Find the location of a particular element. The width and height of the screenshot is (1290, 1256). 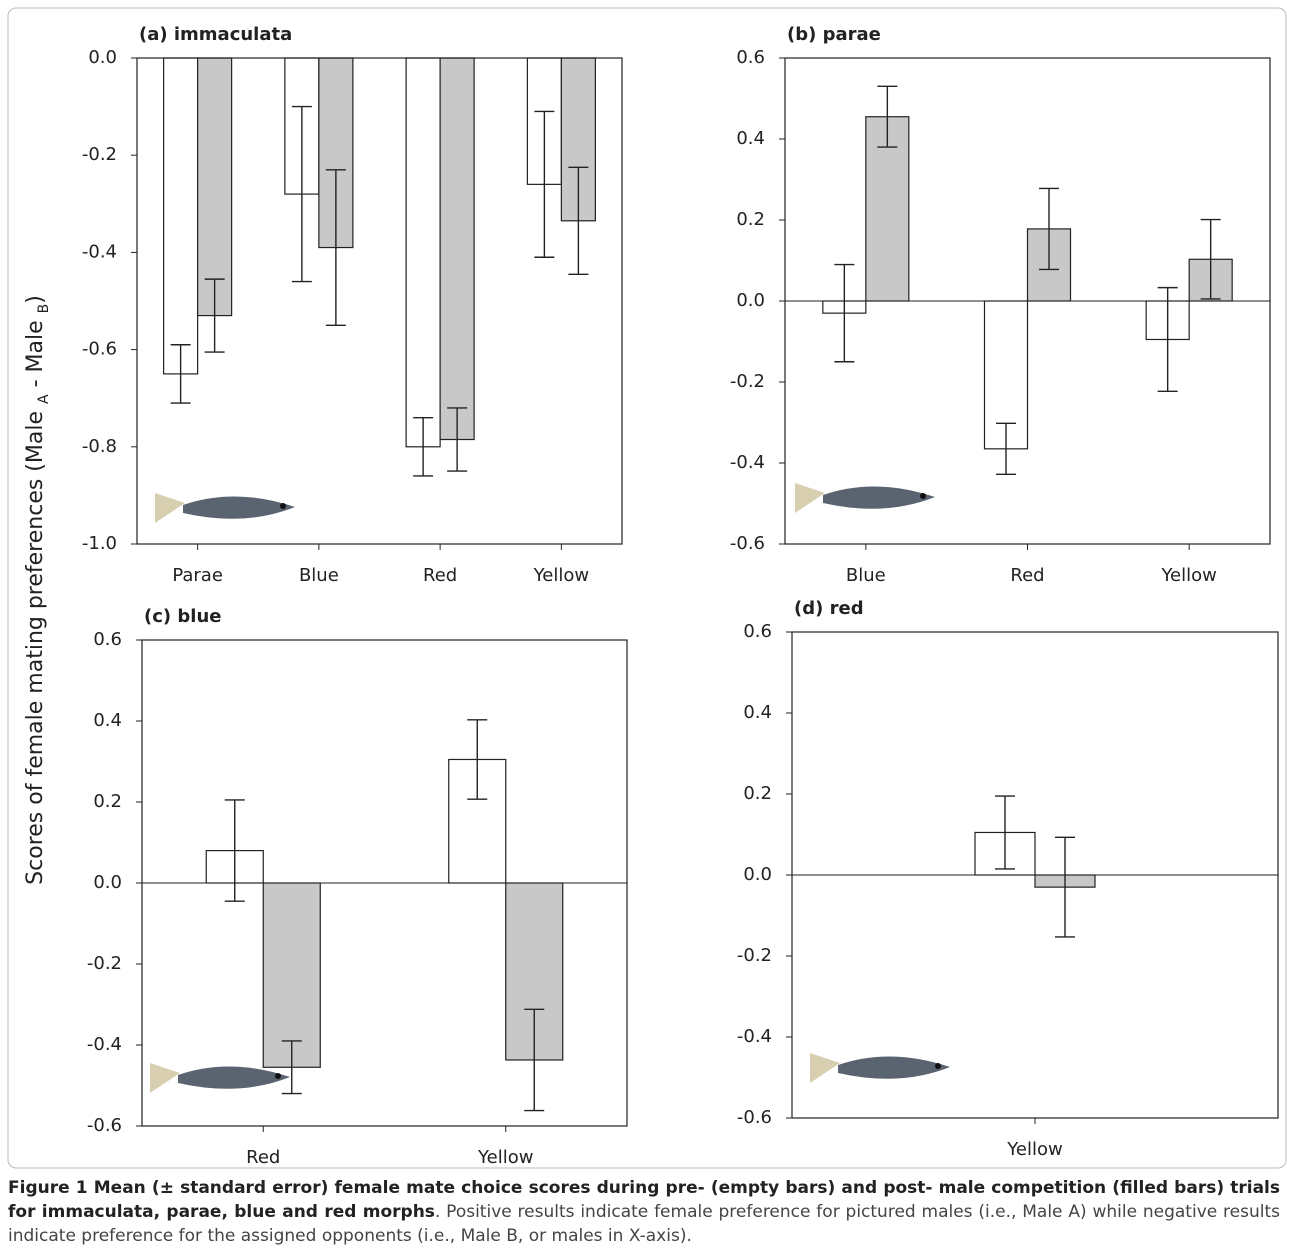

panel-title: (c) blue is located at coordinates (182, 616).